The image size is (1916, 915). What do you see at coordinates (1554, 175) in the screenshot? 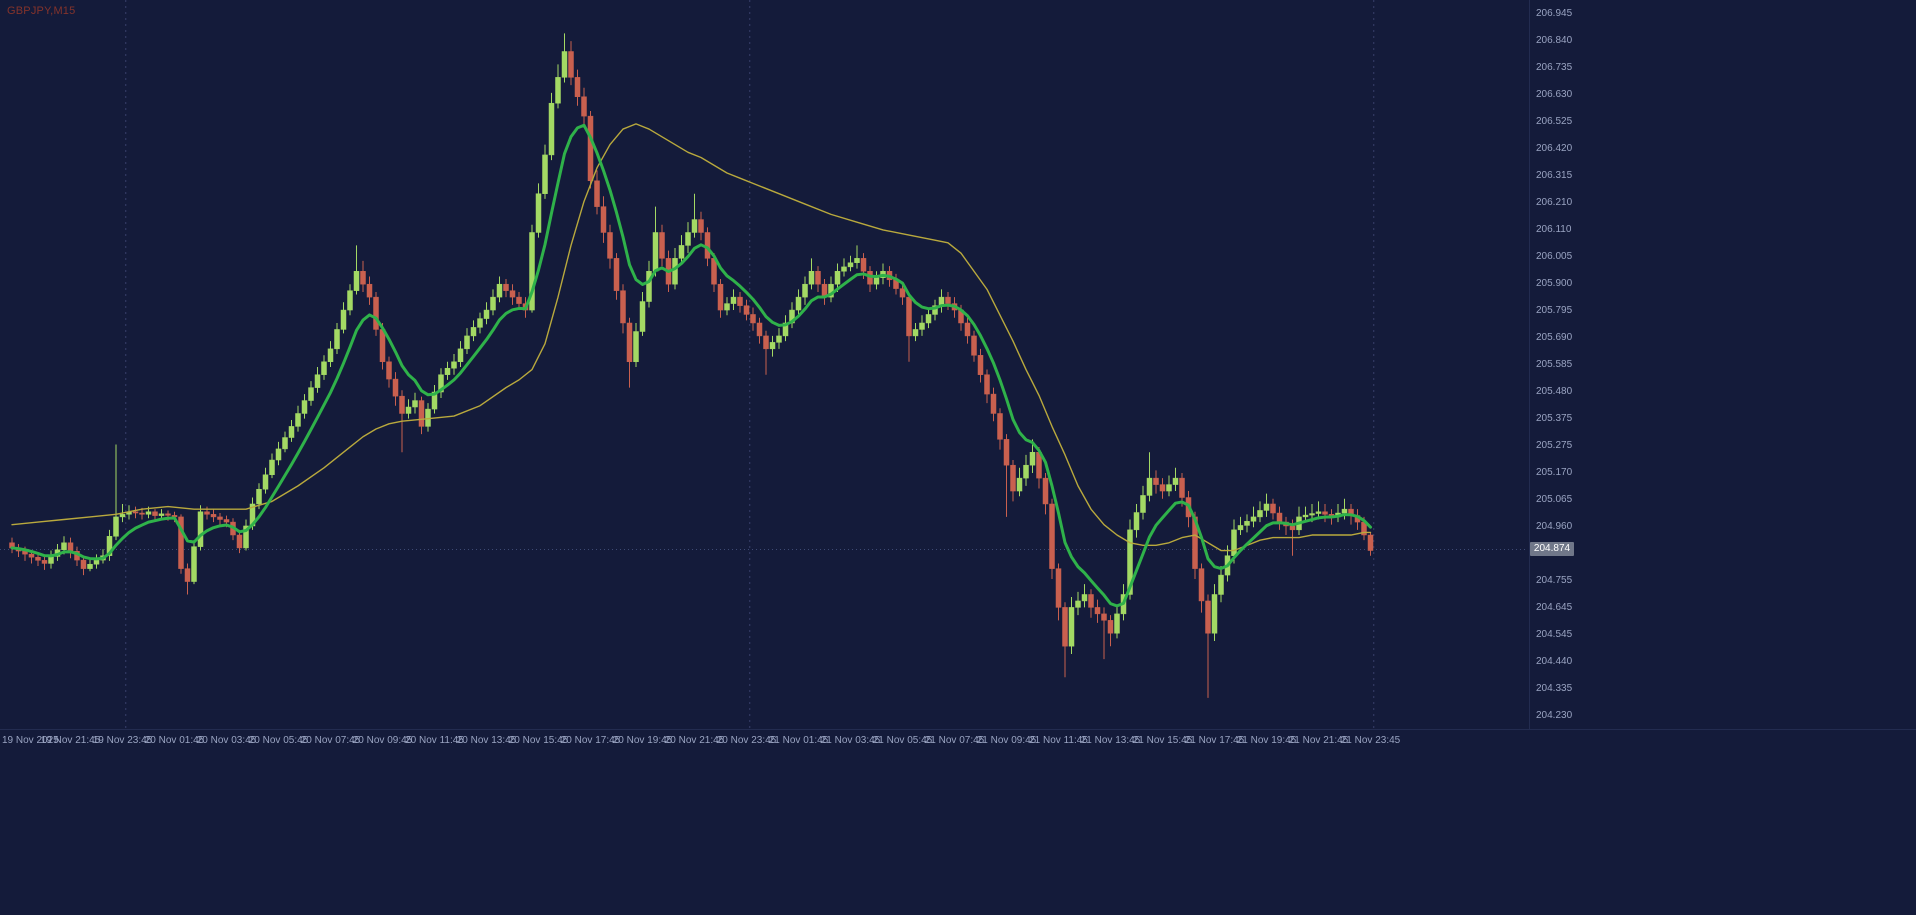
I see `price-axis-label: 206.315` at bounding box center [1554, 175].